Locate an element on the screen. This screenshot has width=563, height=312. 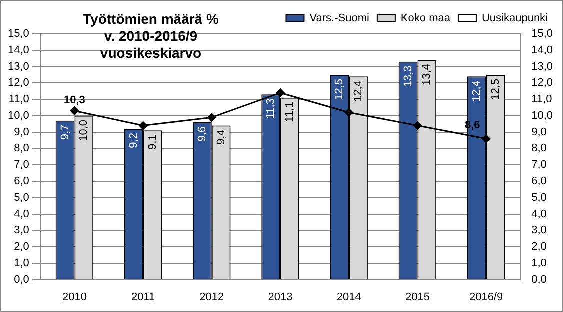
x-tick-label: 2016/9 is located at coordinates (486, 297).